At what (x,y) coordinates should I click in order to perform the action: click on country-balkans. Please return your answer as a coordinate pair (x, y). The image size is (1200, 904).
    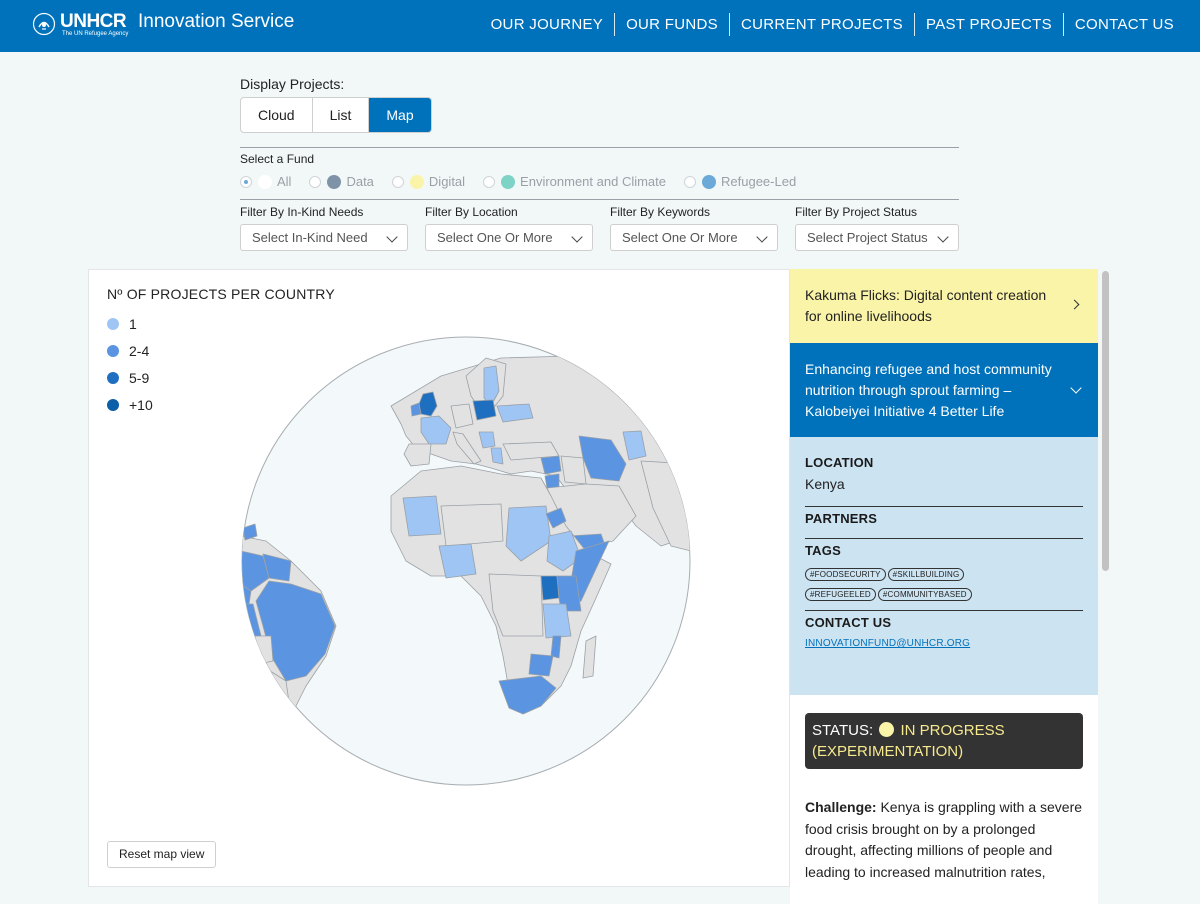
    Looking at the image, I should click on (487, 440).